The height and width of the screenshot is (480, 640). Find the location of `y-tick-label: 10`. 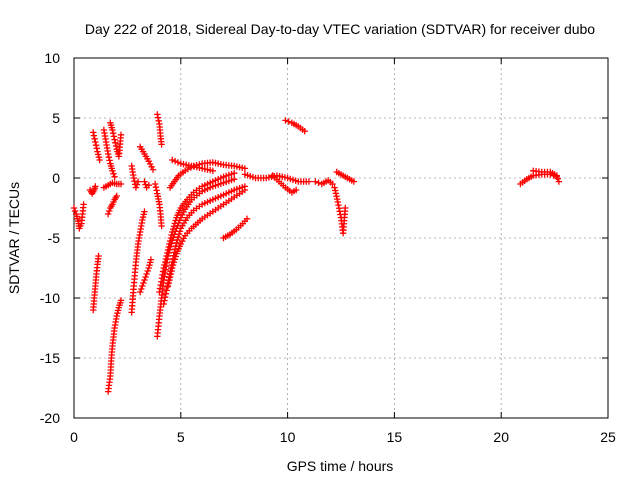

y-tick-label: 10 is located at coordinates (52, 58).